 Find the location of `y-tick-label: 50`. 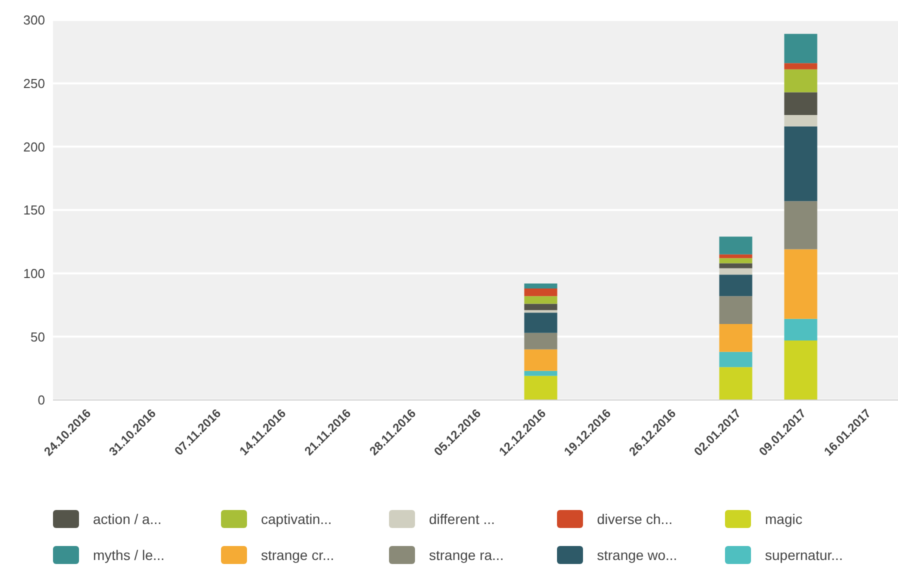

y-tick-label: 50 is located at coordinates (37, 336).